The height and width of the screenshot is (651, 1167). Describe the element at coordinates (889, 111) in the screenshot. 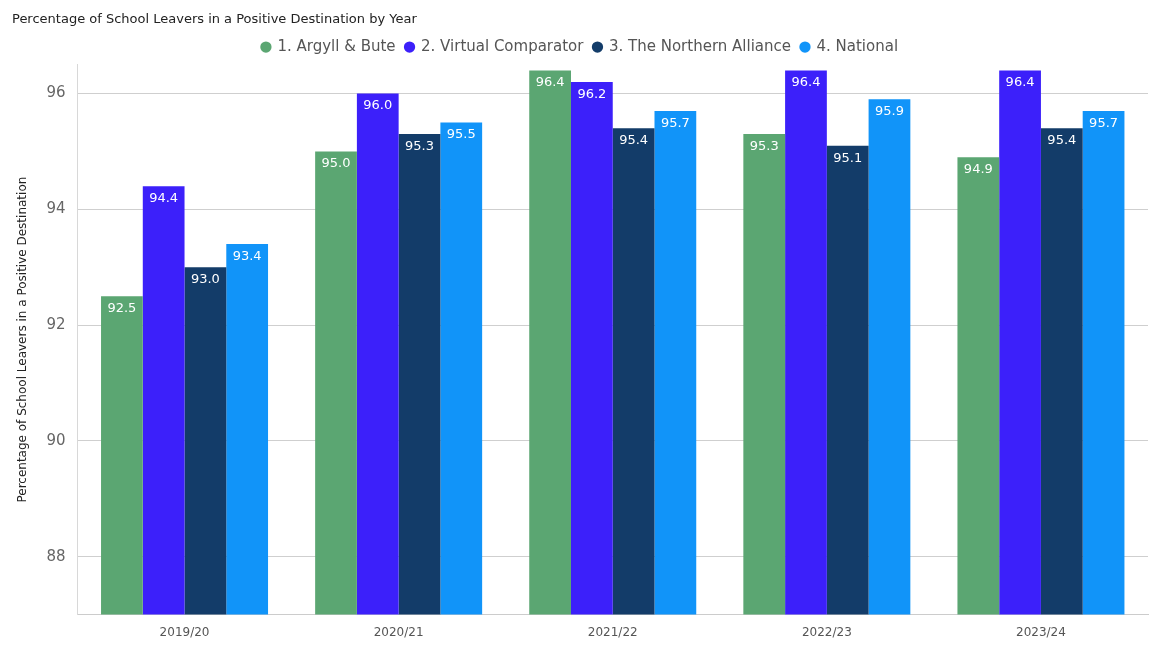

I see `data-label: 95.9` at that location.